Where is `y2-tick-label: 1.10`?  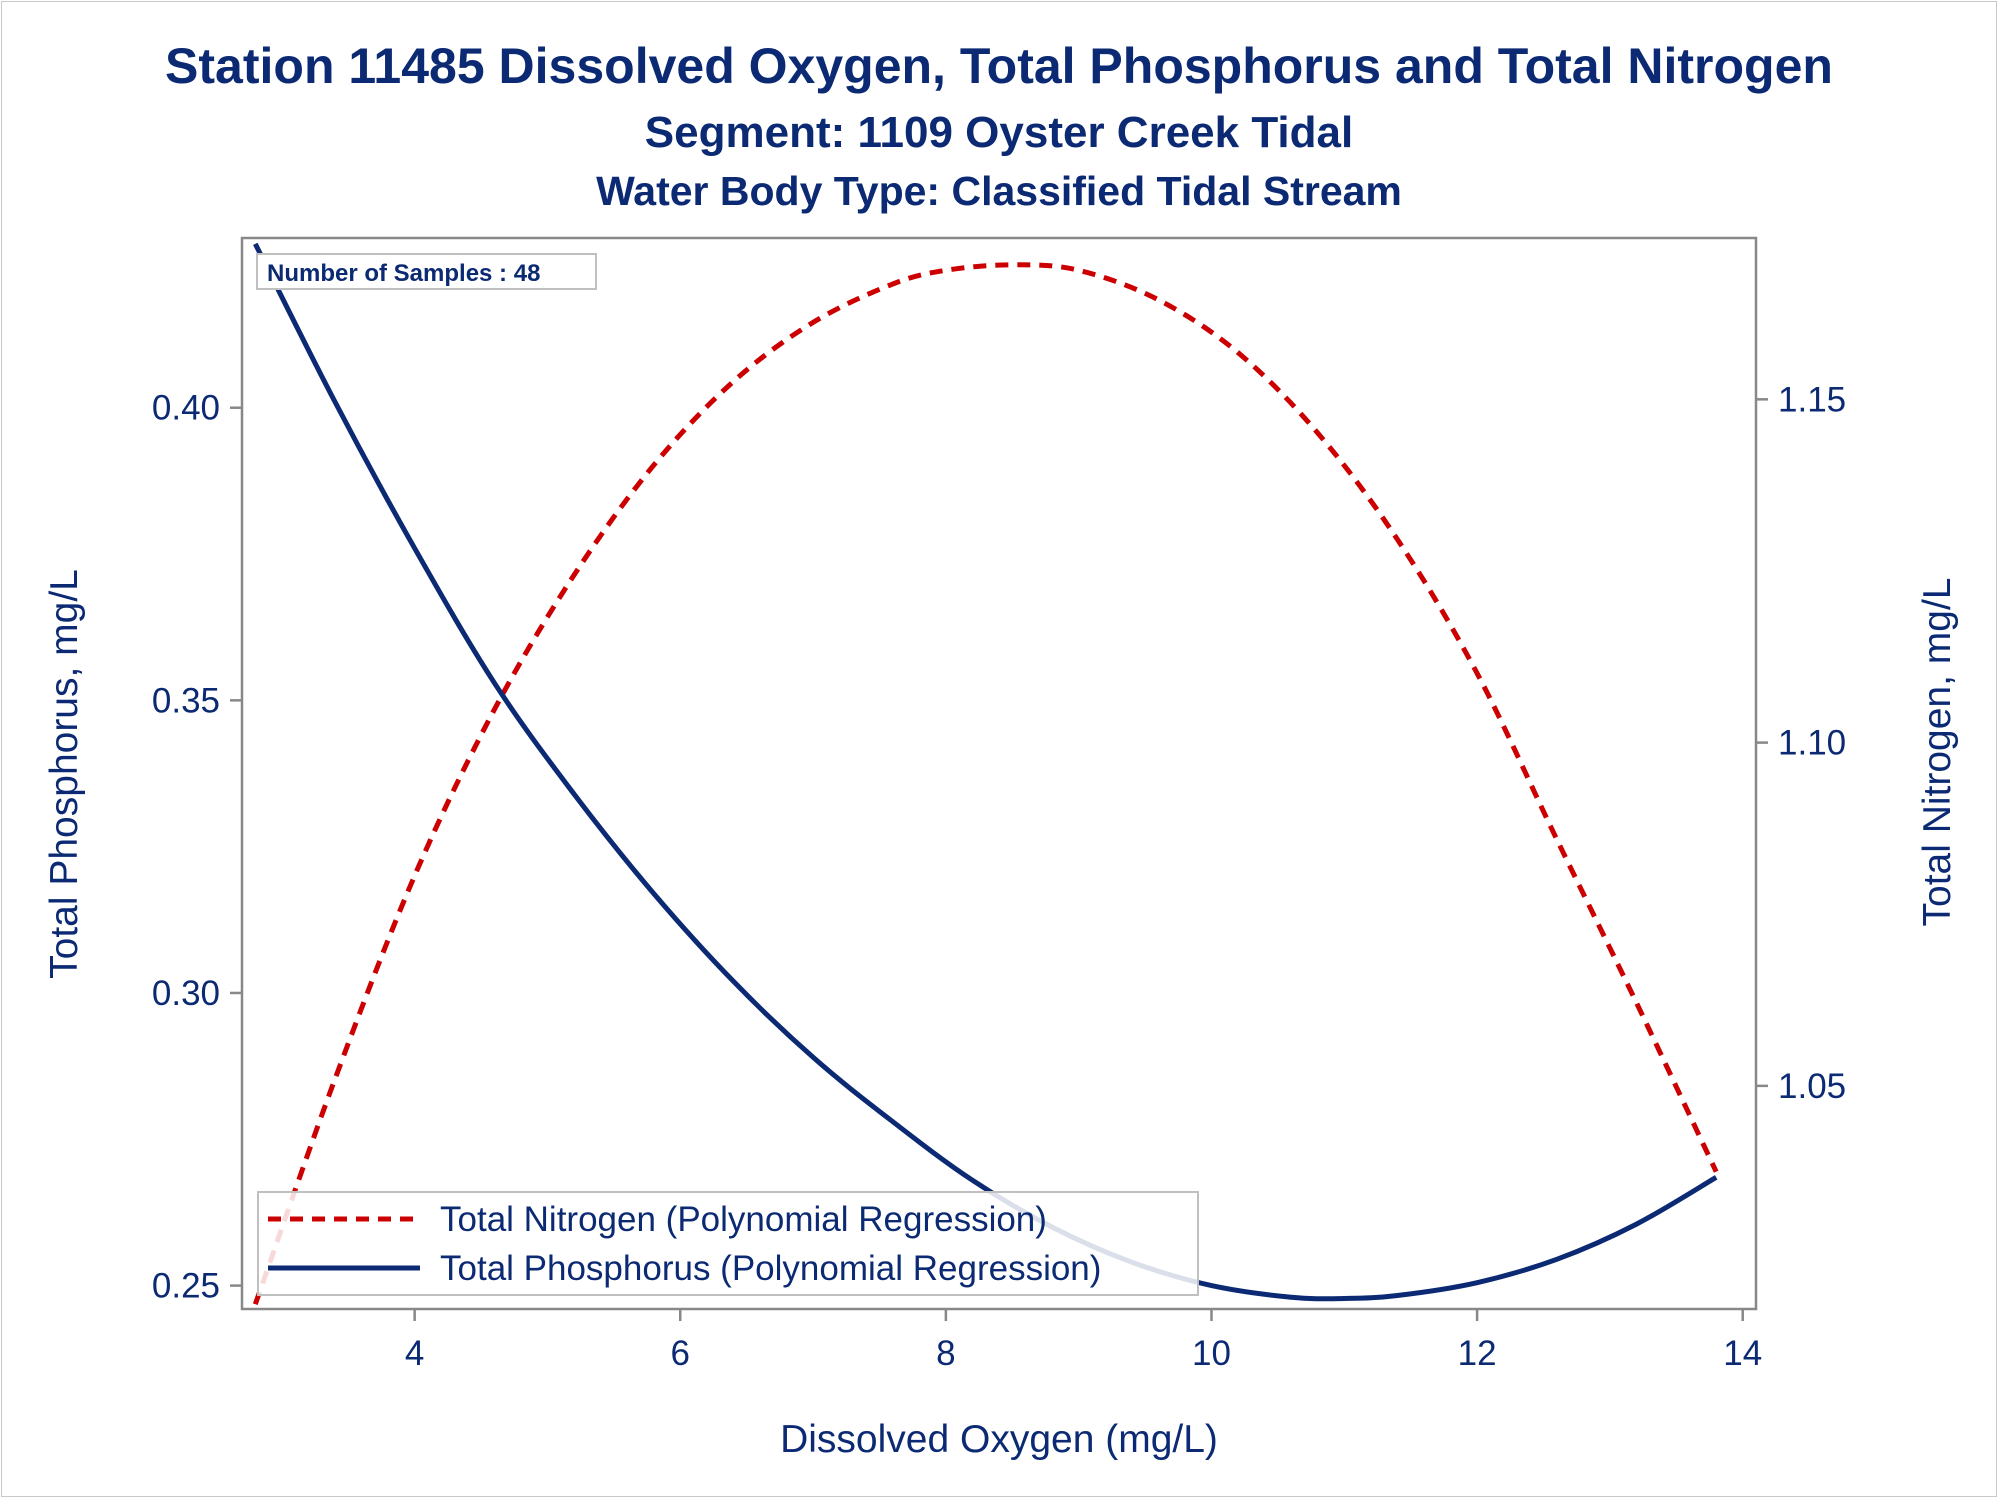 y2-tick-label: 1.10 is located at coordinates (1812, 743).